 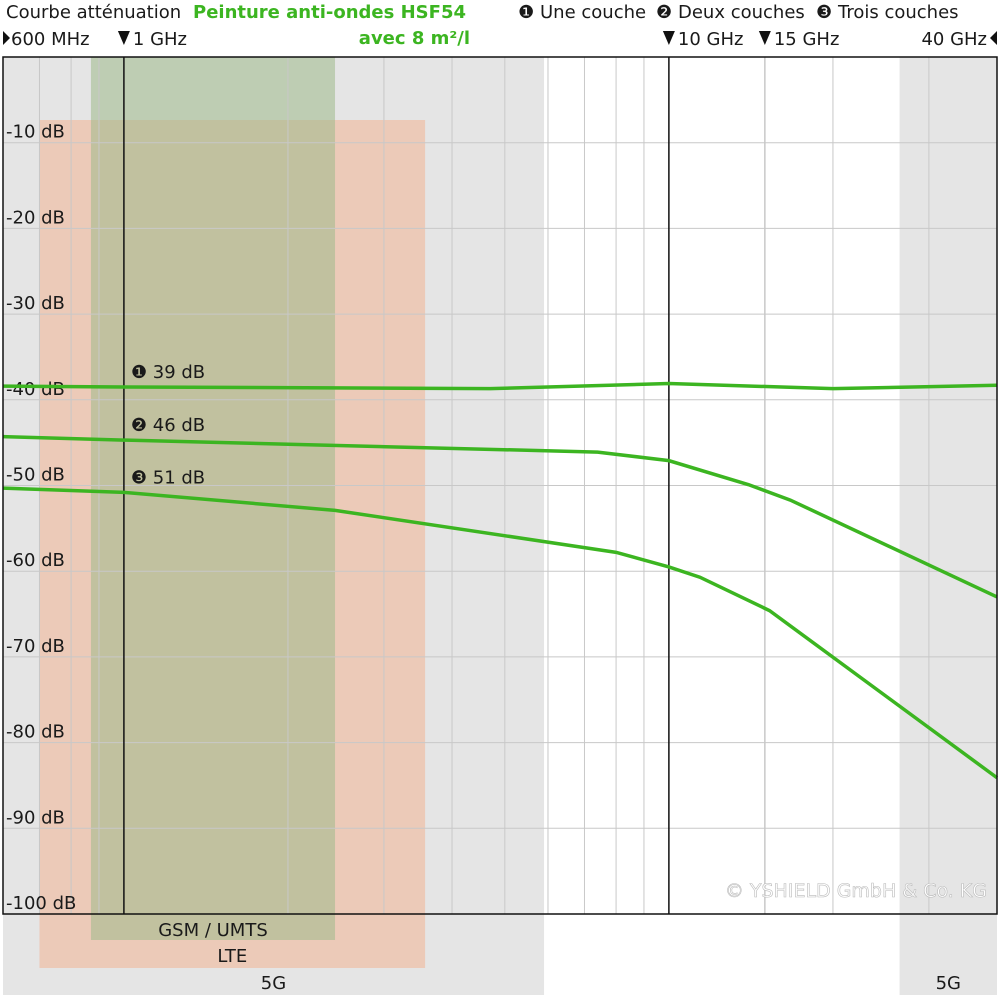 What do you see at coordinates (664, 12) in the screenshot?
I see `legend-symbol: ❷` at bounding box center [664, 12].